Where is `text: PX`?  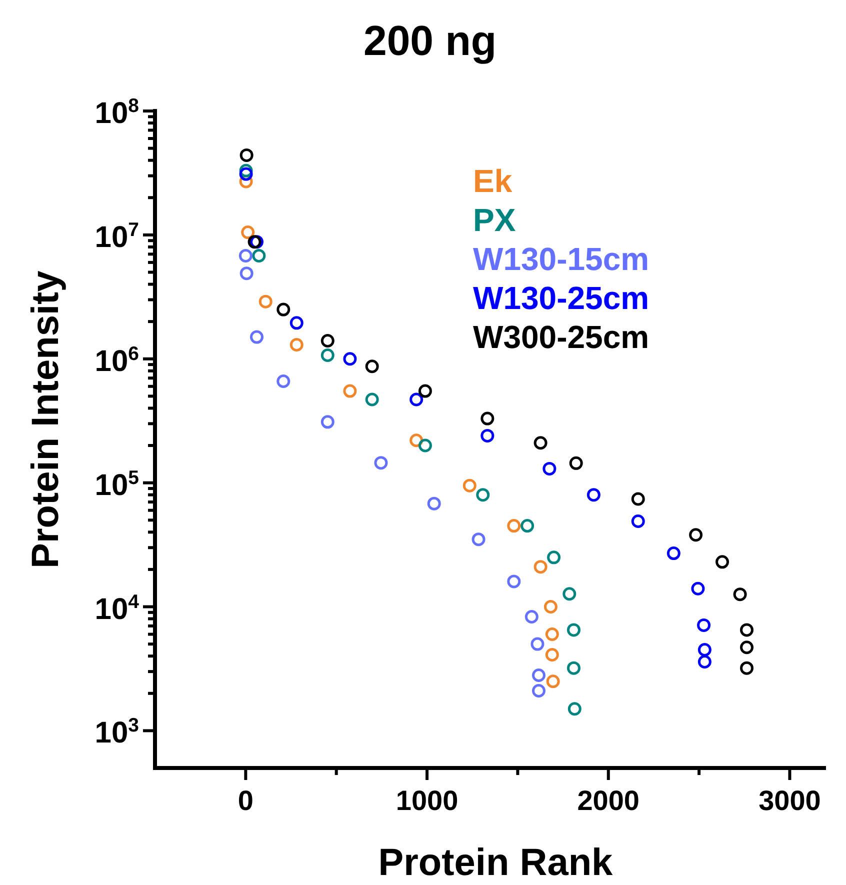
text: PX is located at coordinates (494, 220).